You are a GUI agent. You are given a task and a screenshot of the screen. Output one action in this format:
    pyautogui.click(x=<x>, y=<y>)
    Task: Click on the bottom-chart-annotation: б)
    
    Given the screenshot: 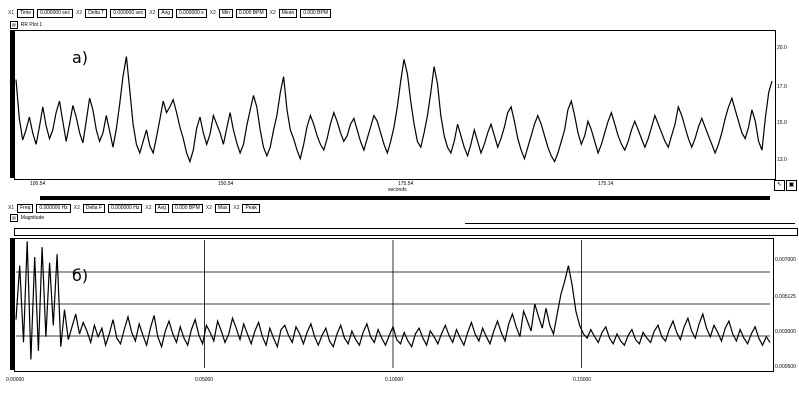 What is the action you would take?
    pyautogui.click(x=80, y=275)
    